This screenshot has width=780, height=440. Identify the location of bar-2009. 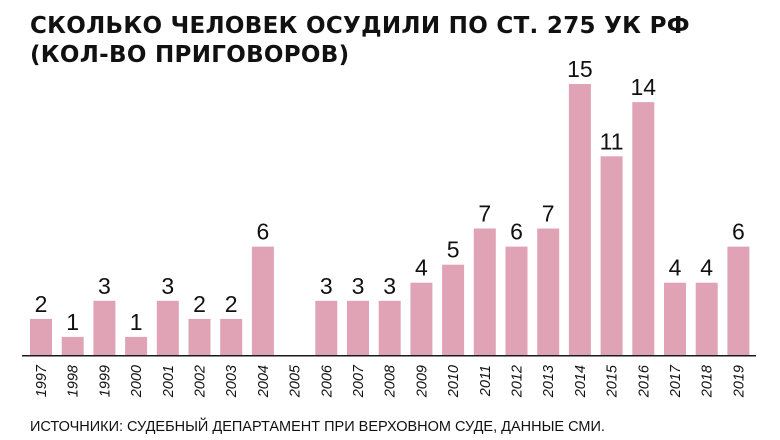
(421, 318).